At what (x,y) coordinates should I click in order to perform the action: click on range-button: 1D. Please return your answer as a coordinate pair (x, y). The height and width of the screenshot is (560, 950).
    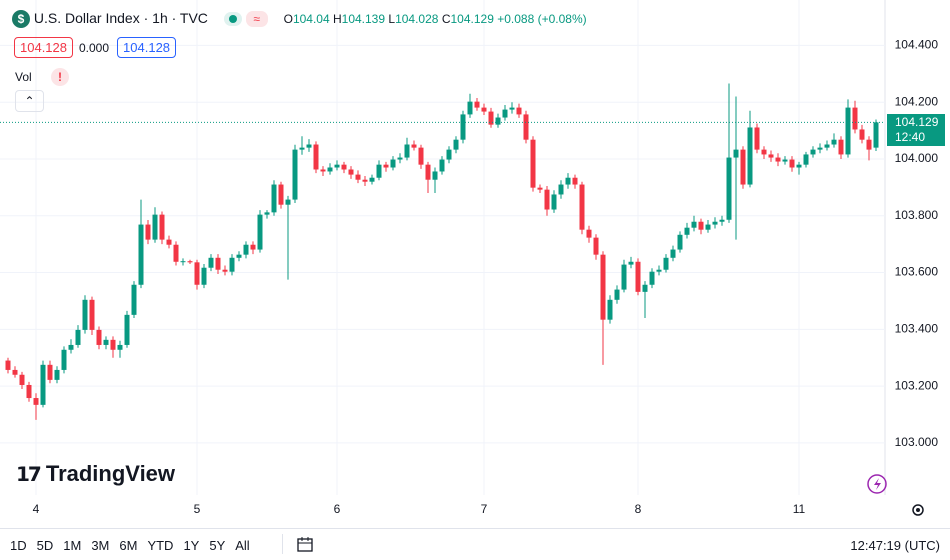
    Looking at the image, I should click on (18, 545).